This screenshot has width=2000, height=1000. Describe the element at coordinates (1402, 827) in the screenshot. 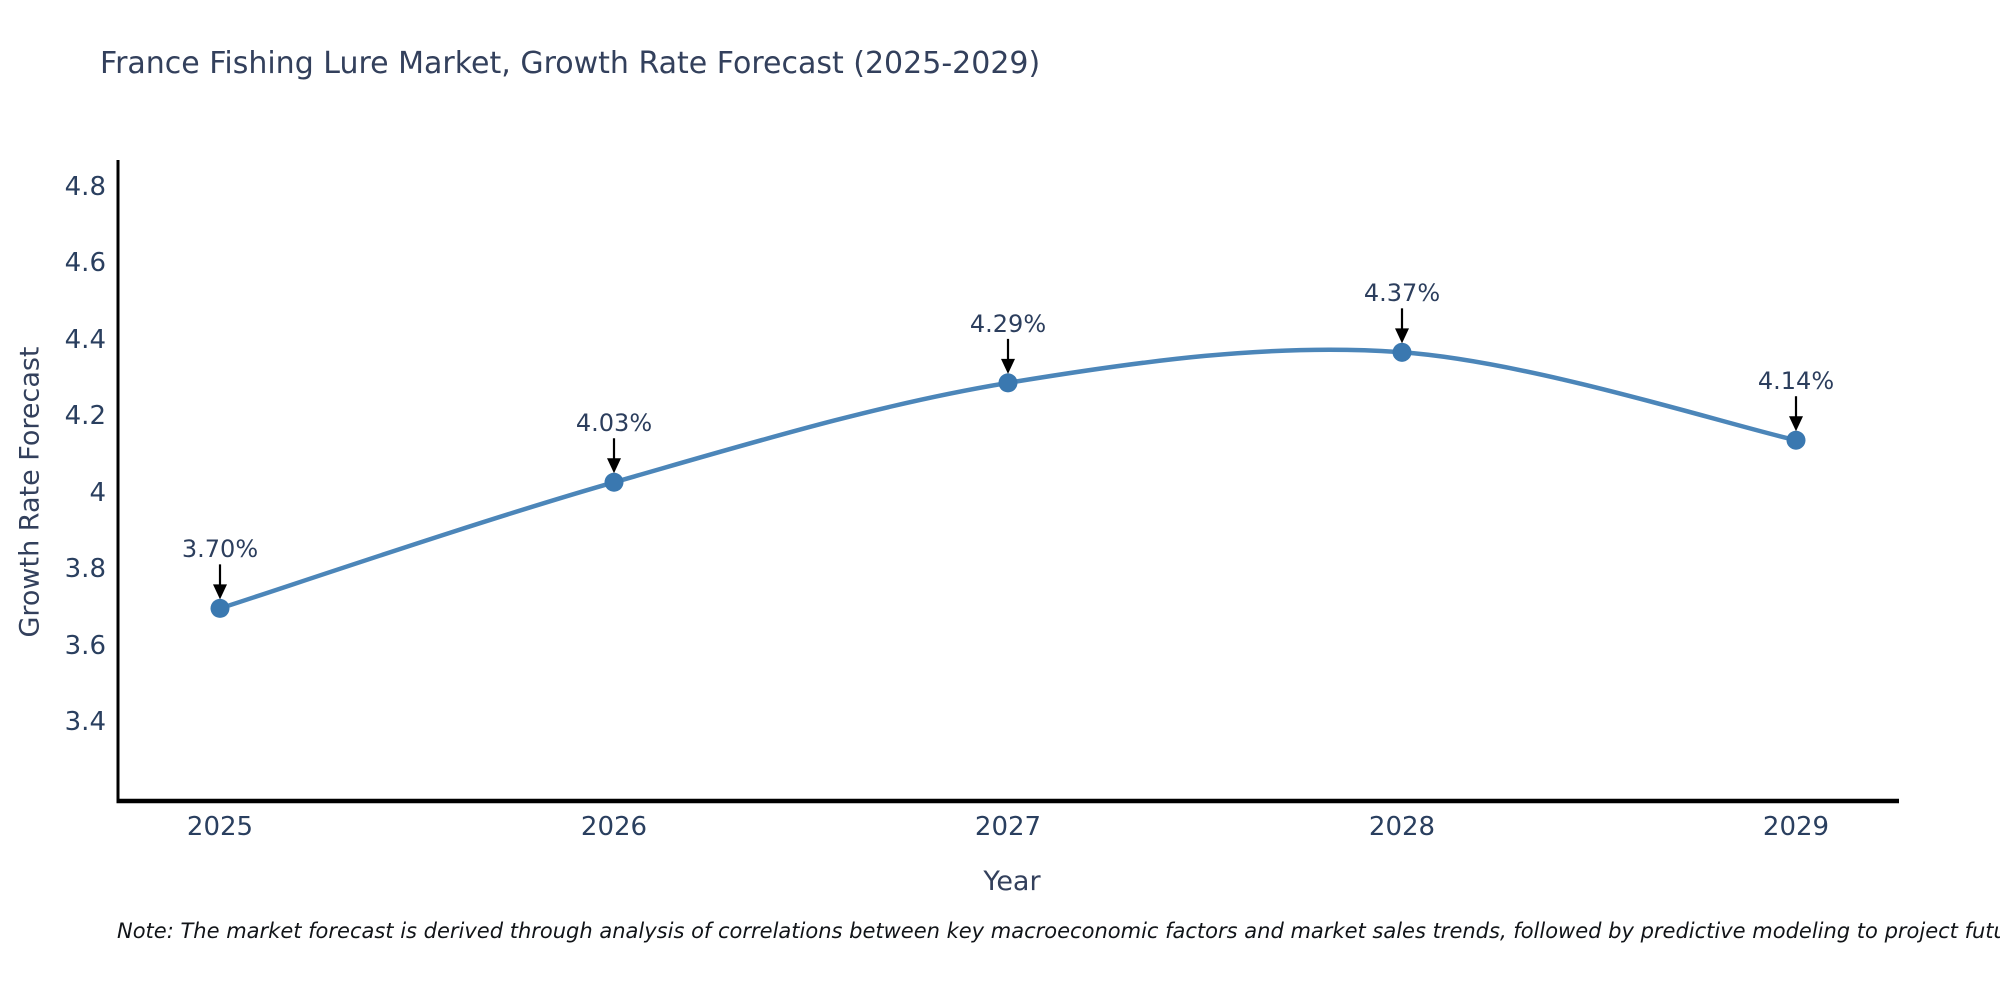

I see `x-tick-label: 2028` at that location.